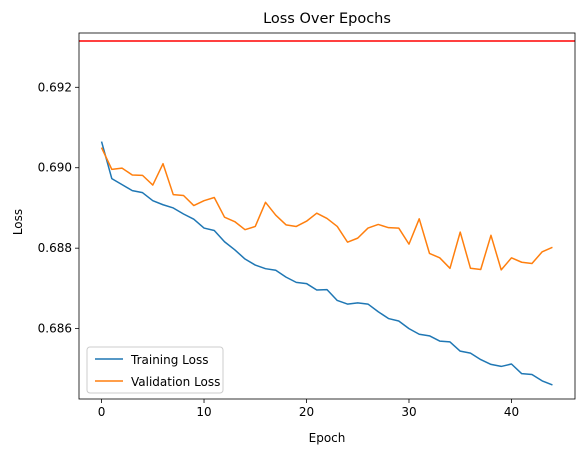  I want to click on x-tick-label: 40, so click(511, 412).